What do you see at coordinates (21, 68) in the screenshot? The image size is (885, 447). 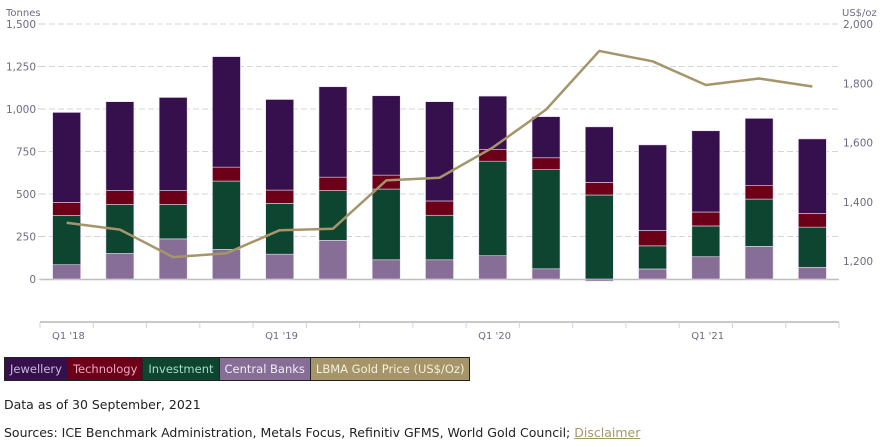 I see `left-tick-label: 1,250` at bounding box center [21, 68].